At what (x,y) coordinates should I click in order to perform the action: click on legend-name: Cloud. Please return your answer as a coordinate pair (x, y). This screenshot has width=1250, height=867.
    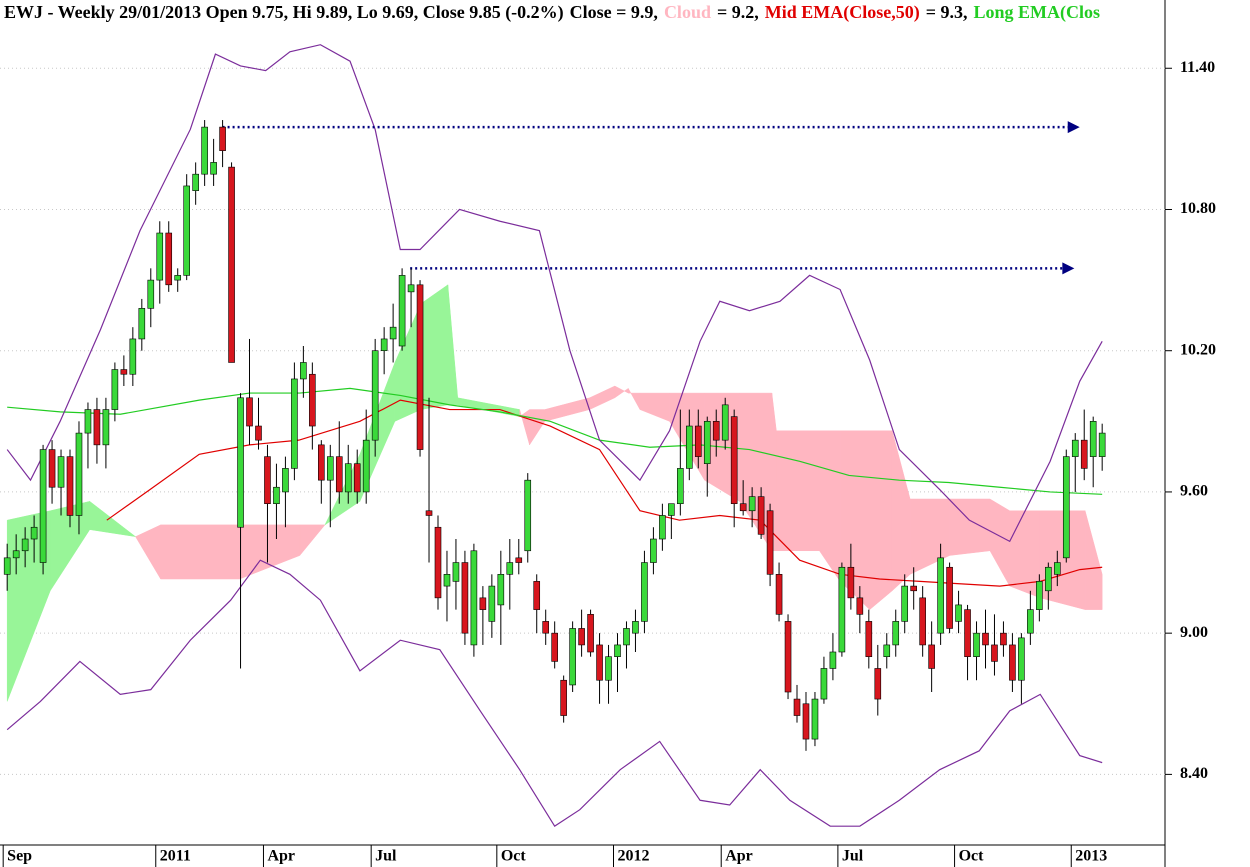
    Looking at the image, I should click on (687, 12).